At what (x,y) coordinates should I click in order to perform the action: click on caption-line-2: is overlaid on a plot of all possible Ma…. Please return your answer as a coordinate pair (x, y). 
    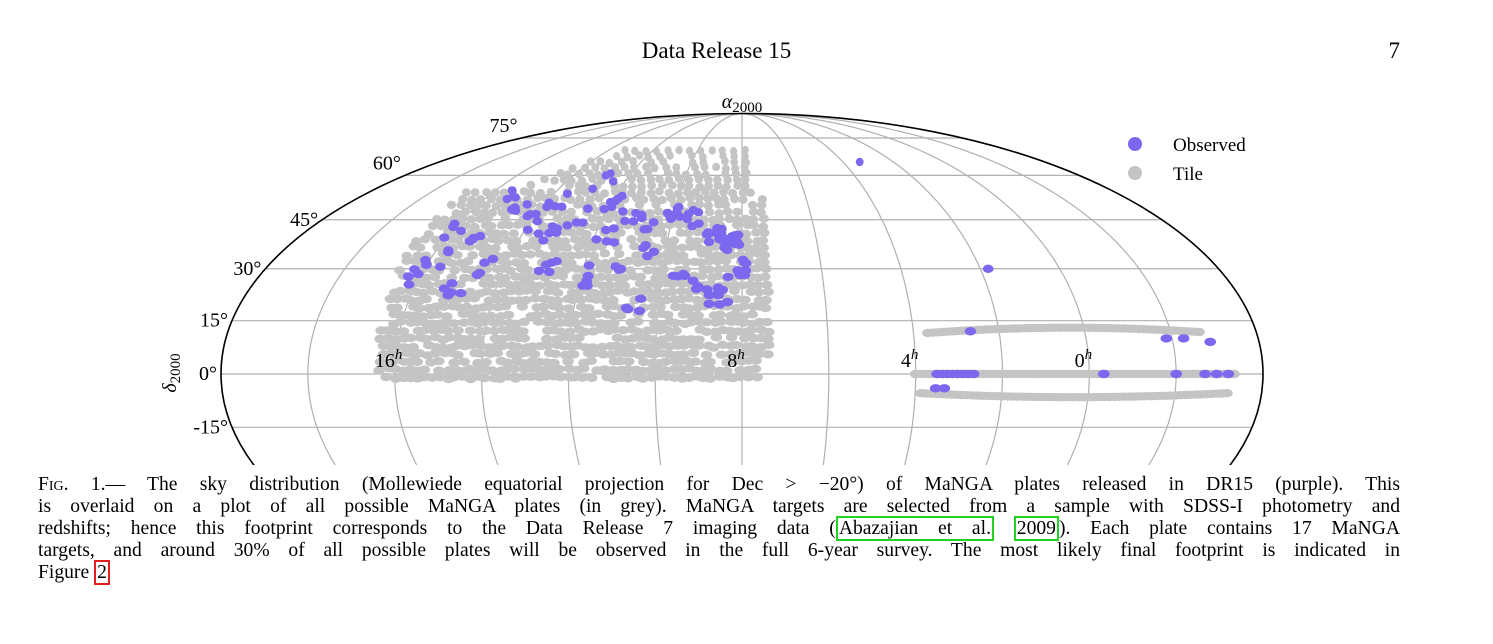
    Looking at the image, I should click on (719, 506).